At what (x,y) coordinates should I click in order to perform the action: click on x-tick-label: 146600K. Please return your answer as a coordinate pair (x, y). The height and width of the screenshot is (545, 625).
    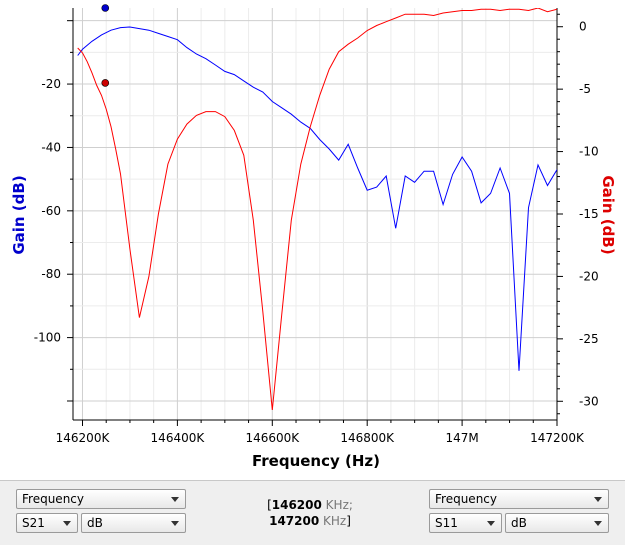
    Looking at the image, I should click on (272, 438).